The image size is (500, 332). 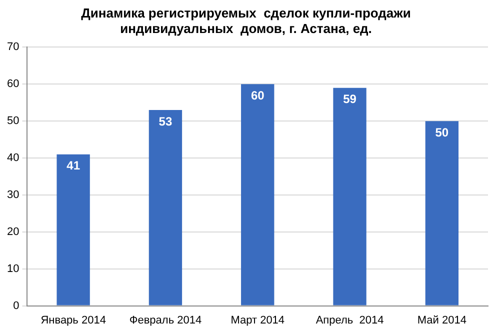 I want to click on y-tick-label: 30, so click(x=13, y=195).